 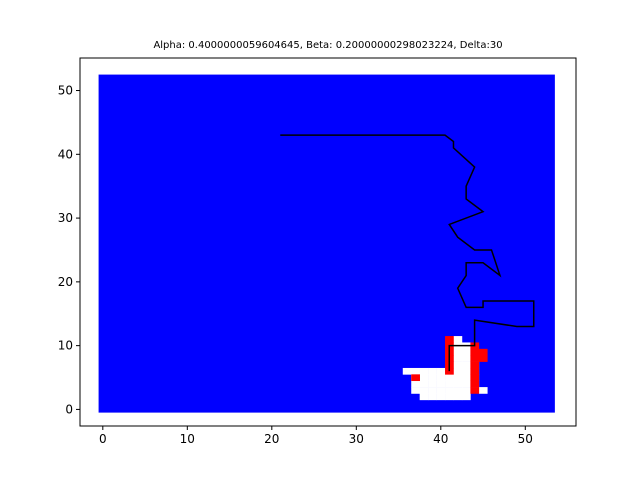 What do you see at coordinates (525, 439) in the screenshot?
I see `x-tick-label: 50` at bounding box center [525, 439].